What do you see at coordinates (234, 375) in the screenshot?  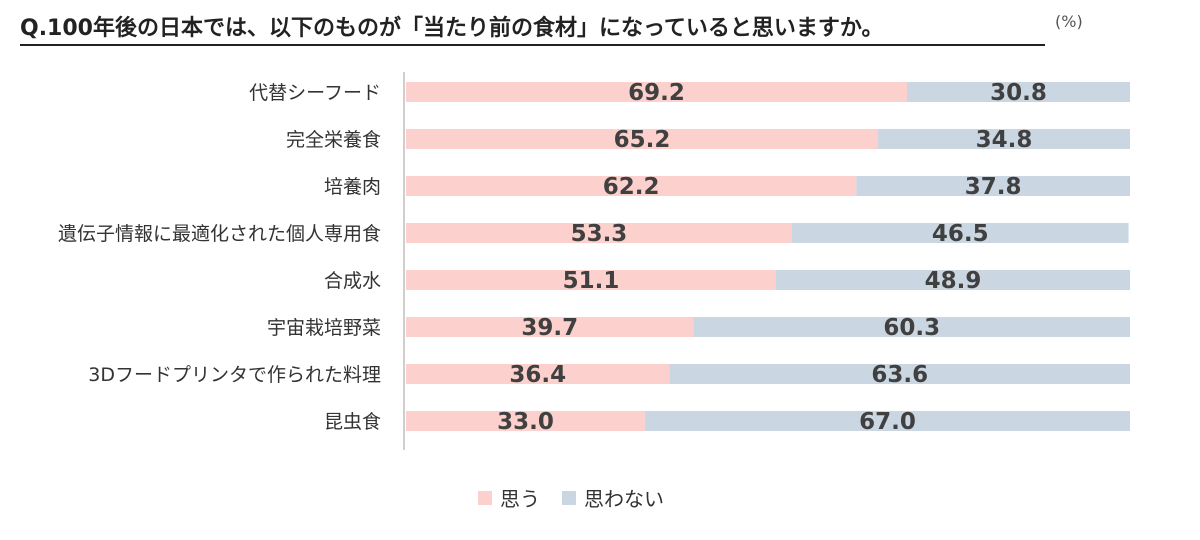 I see `category-label: 3Dフードプリンタで作られた料理` at bounding box center [234, 375].